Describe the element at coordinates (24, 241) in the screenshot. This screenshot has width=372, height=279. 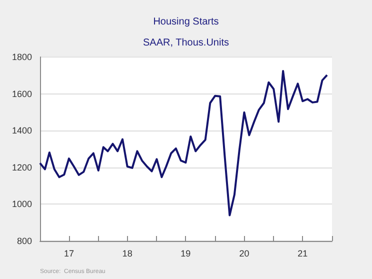
I see `y-tick-label: 800` at that location.